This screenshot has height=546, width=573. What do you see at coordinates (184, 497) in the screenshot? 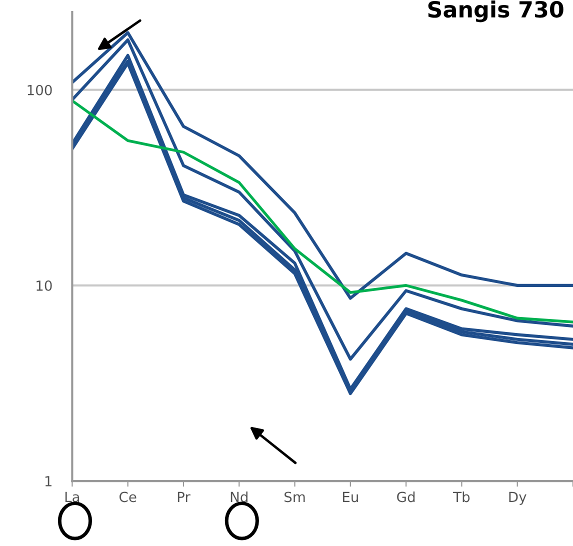
I see `x-tick-label: Pr` at bounding box center [184, 497].